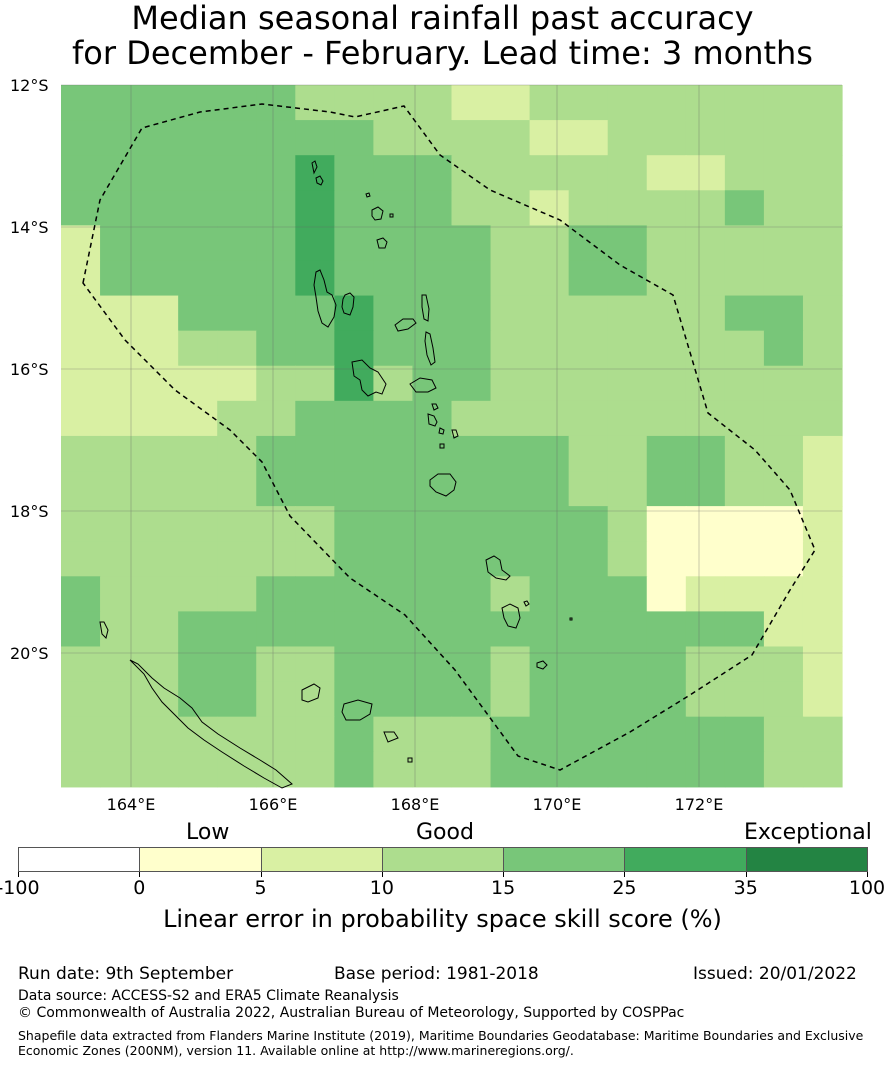 The height and width of the screenshot is (1065, 885). I want to click on lat-label-18s: 18°S, so click(29, 511).